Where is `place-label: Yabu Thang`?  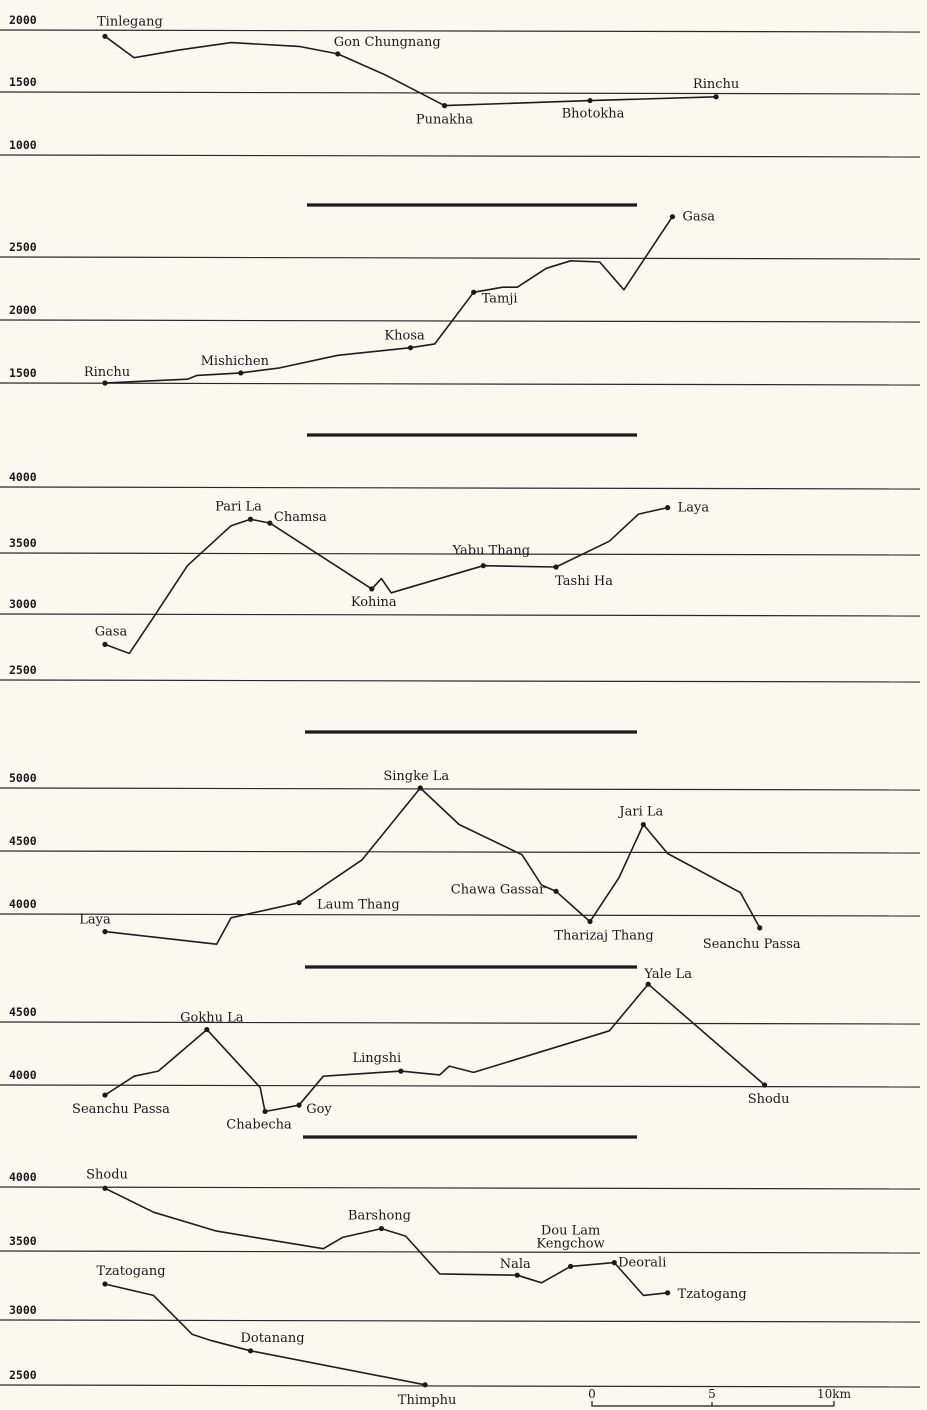 place-label: Yabu Thang is located at coordinates (490, 551).